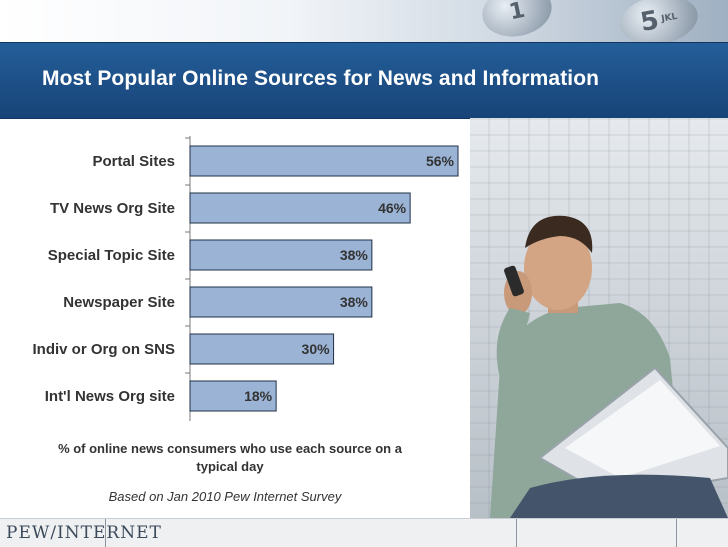 The image size is (728, 547). I want to click on header-photo-strip: 1 5 JKL, so click(364, 21).